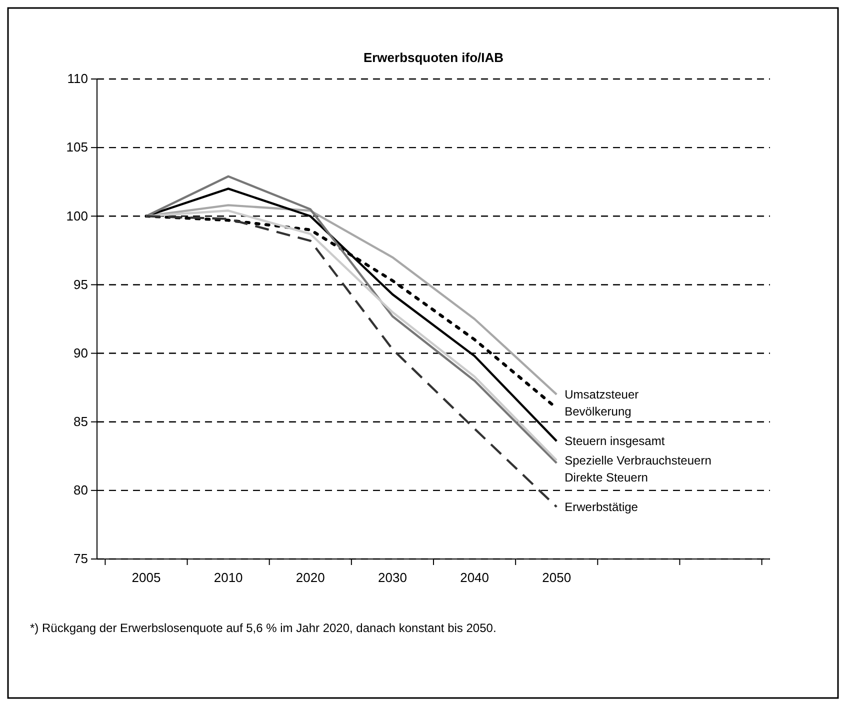  Describe the element at coordinates (598, 411) in the screenshot. I see `series-label: Bevölkerung` at that location.